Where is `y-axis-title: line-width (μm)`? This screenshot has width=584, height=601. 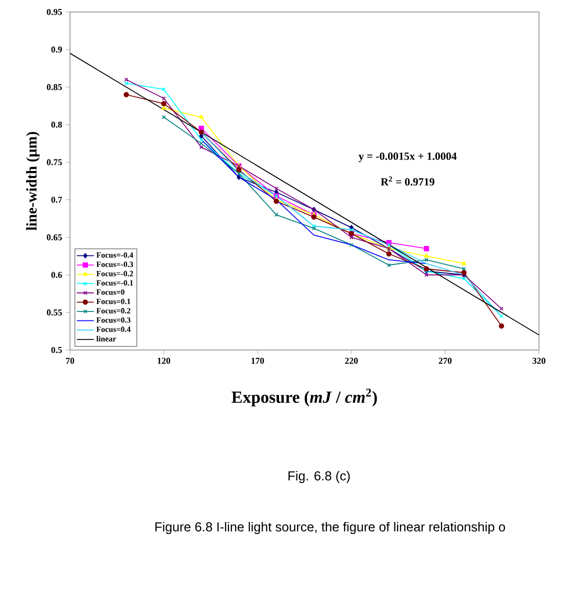
y-axis-title: line-width (μm) is located at coordinates (33, 181).